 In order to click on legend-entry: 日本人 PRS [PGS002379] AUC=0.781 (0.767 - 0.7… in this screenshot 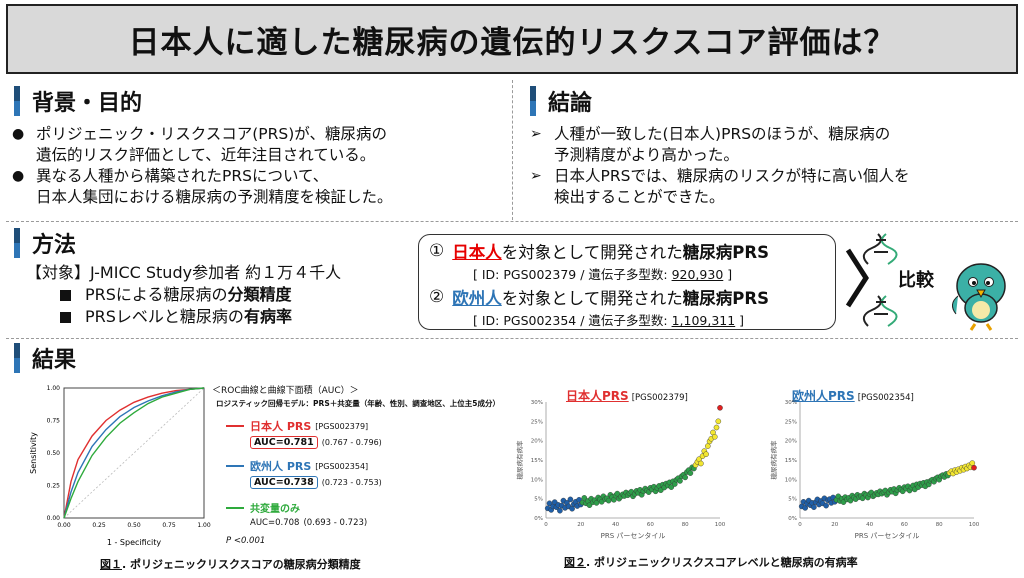, I will do `click(326, 438)`.